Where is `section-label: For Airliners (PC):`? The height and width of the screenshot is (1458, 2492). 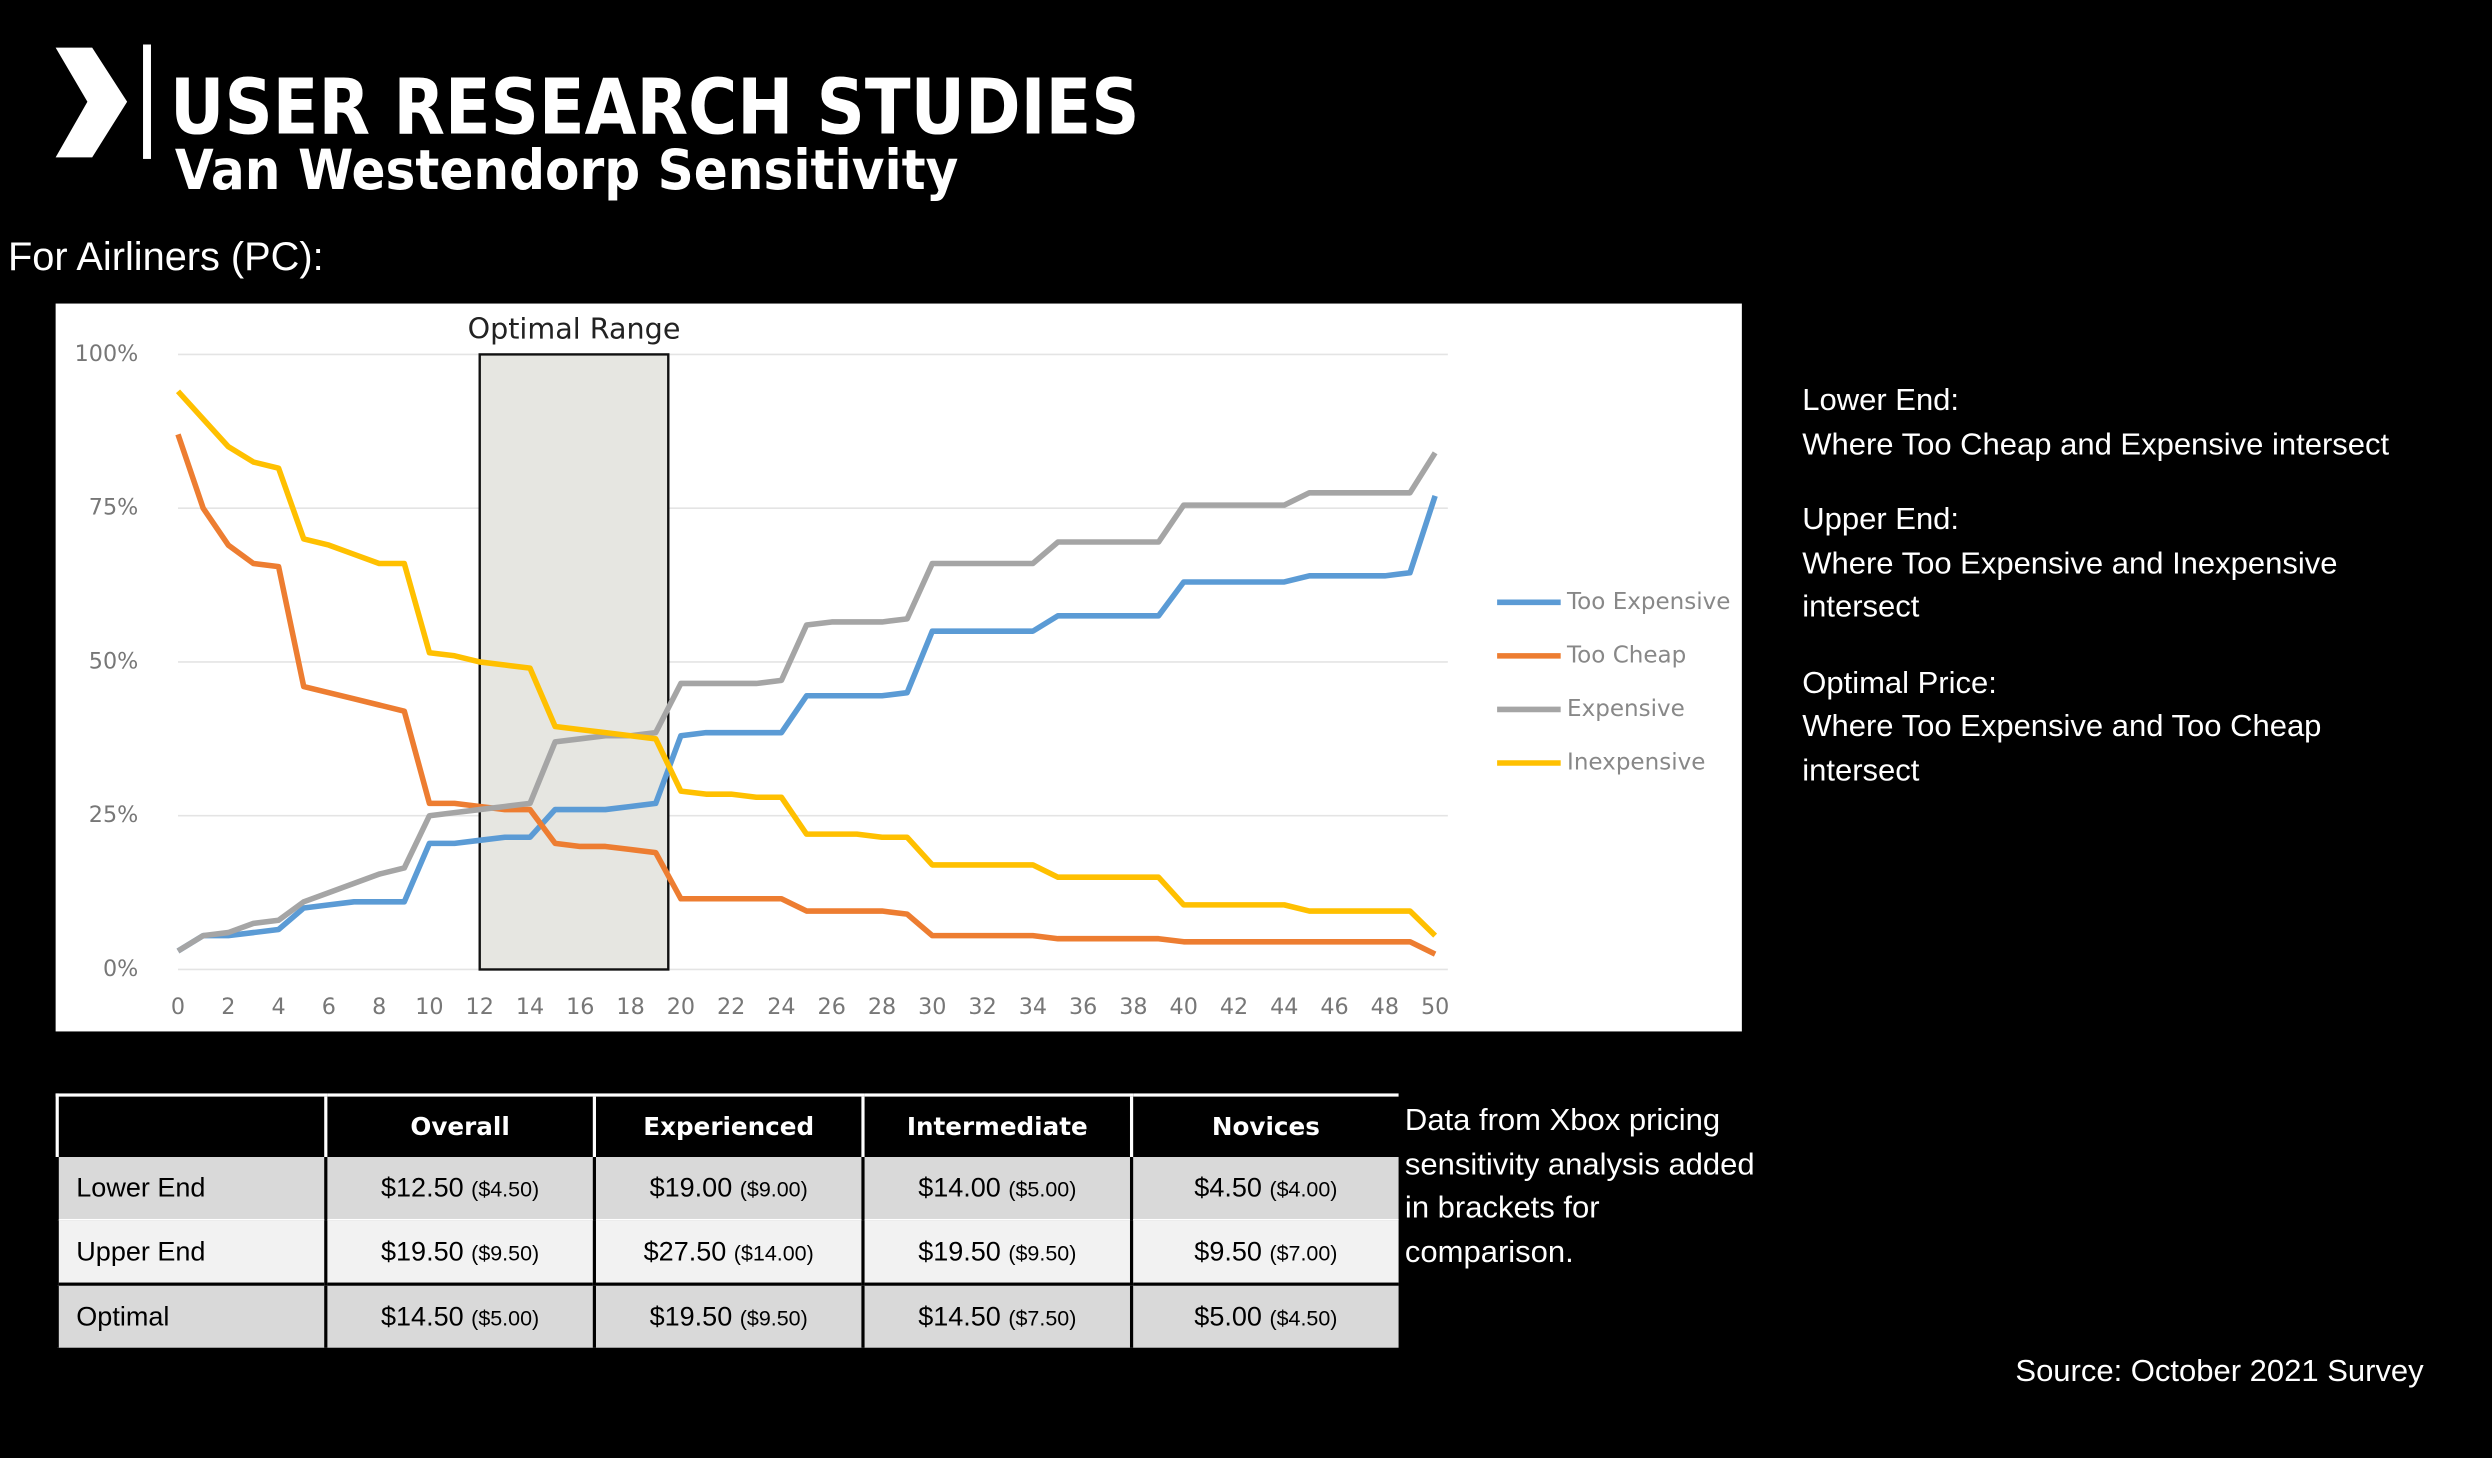
section-label: For Airliners (PC): is located at coordinates (165, 257).